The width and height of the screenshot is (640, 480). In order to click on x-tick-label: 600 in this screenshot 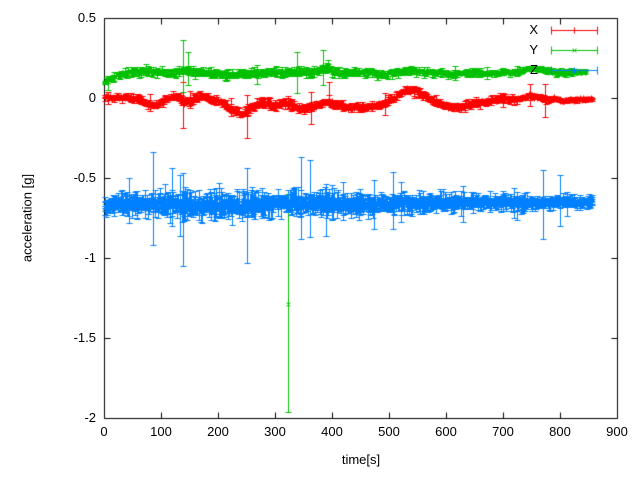, I will do `click(446, 431)`.